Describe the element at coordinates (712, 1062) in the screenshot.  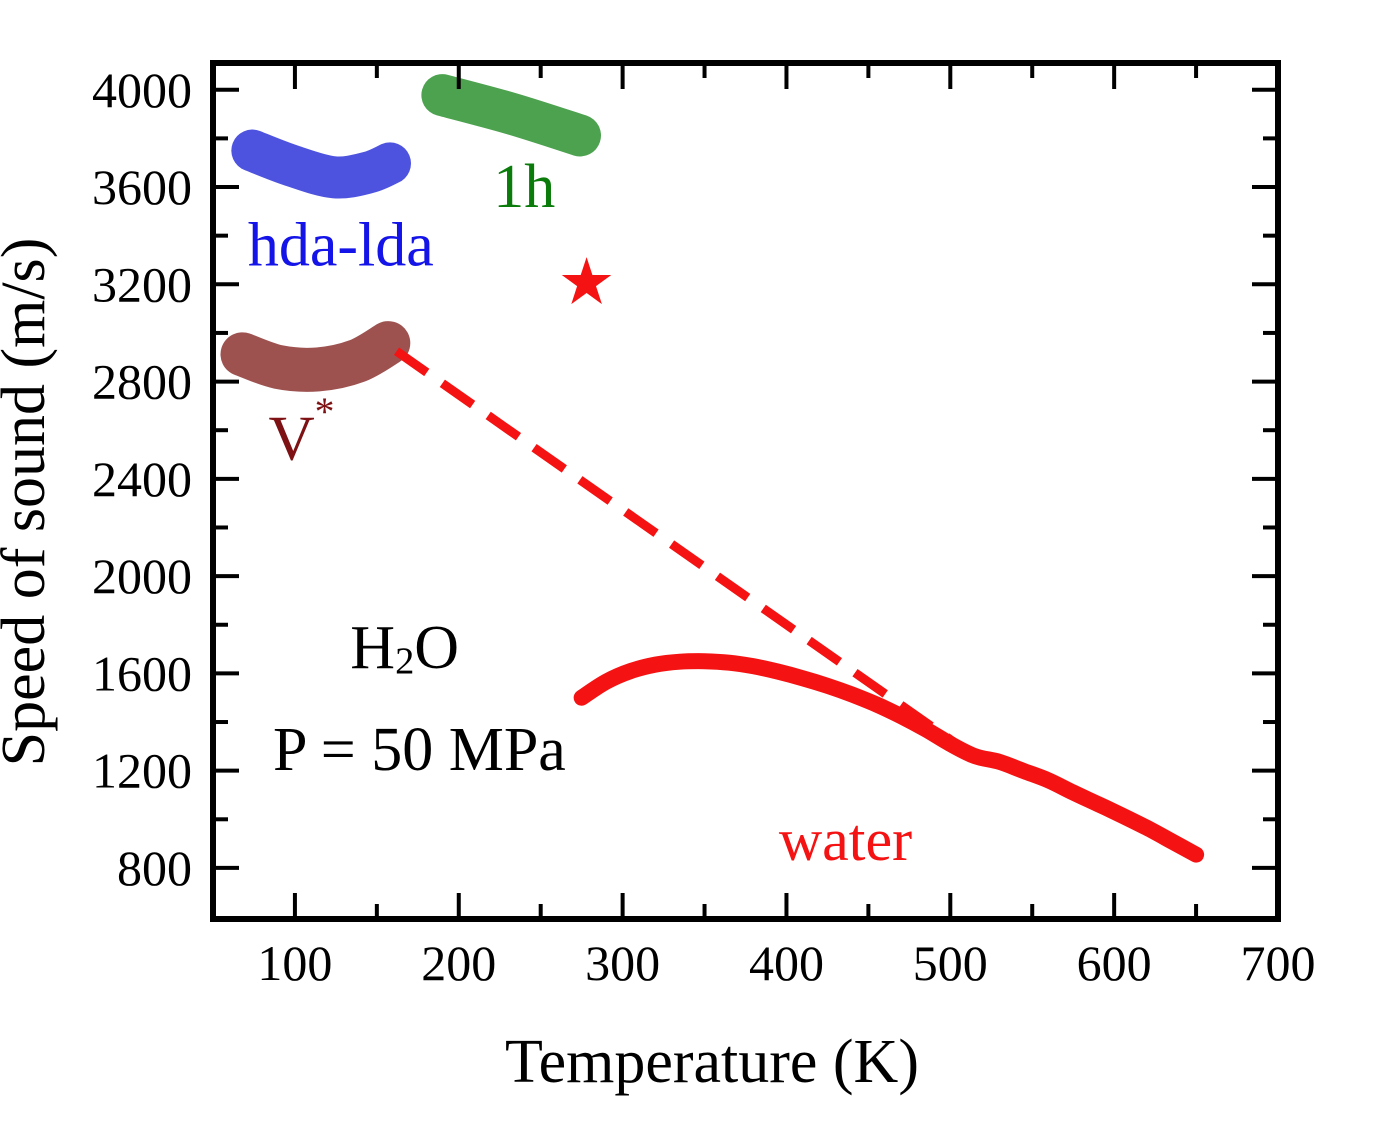
I see `x-axis-title: Temperature (K)` at that location.